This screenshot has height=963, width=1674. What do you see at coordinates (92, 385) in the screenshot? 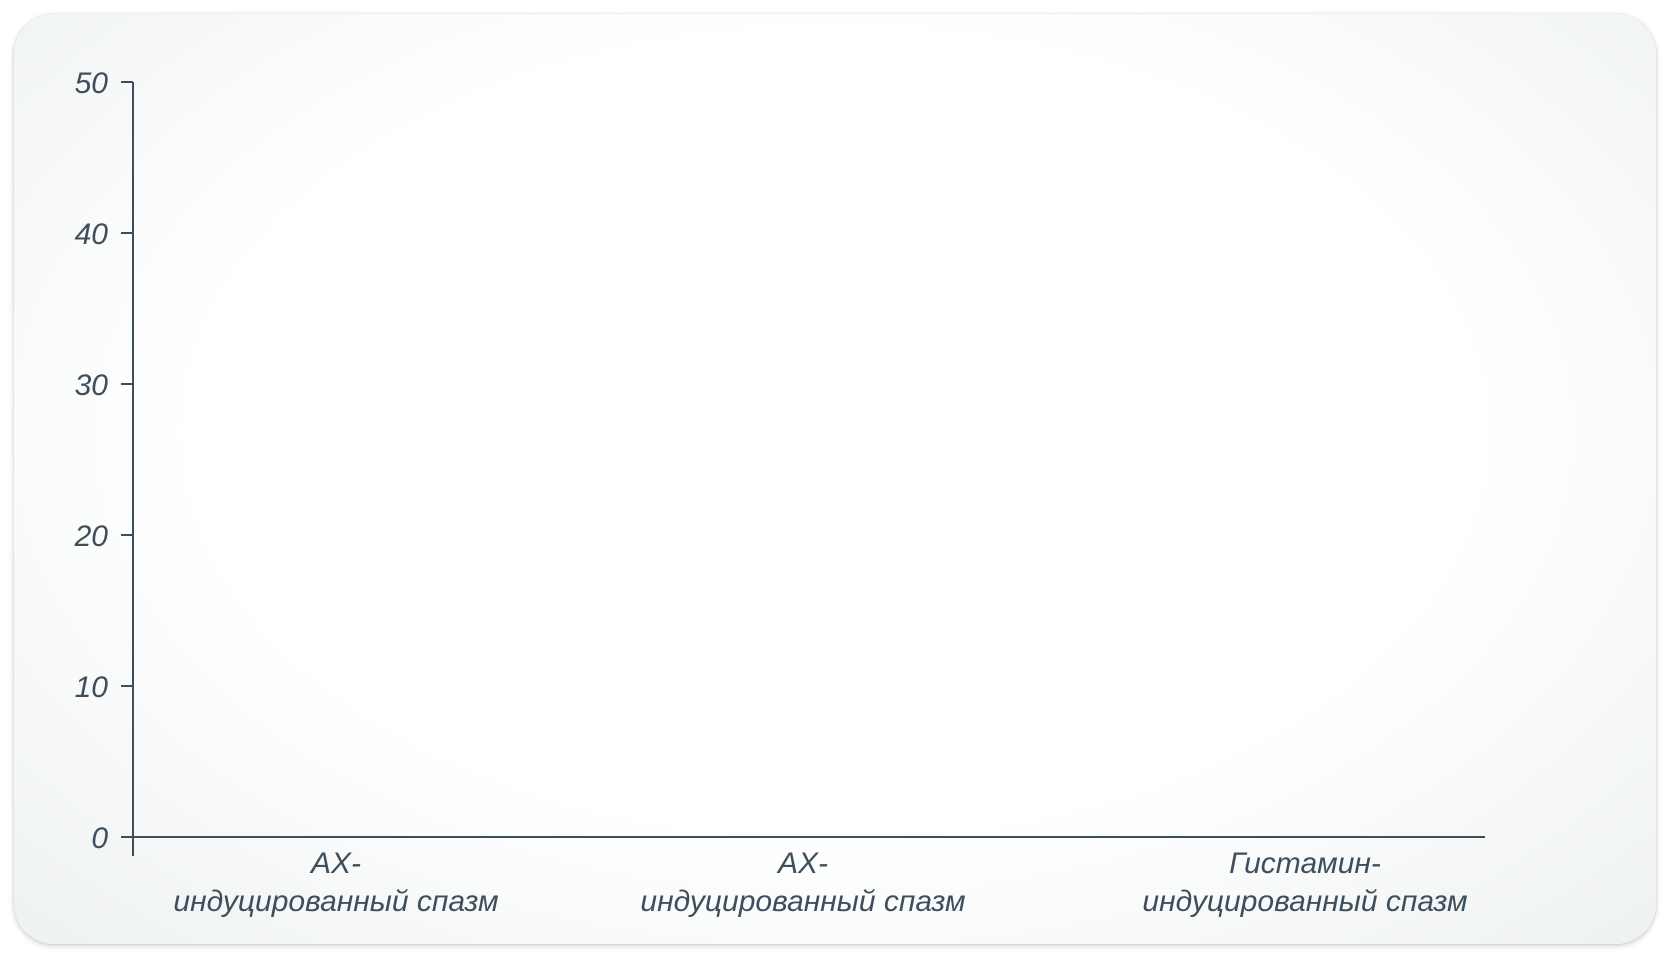
I see `y-tick-label: 30` at bounding box center [92, 385].